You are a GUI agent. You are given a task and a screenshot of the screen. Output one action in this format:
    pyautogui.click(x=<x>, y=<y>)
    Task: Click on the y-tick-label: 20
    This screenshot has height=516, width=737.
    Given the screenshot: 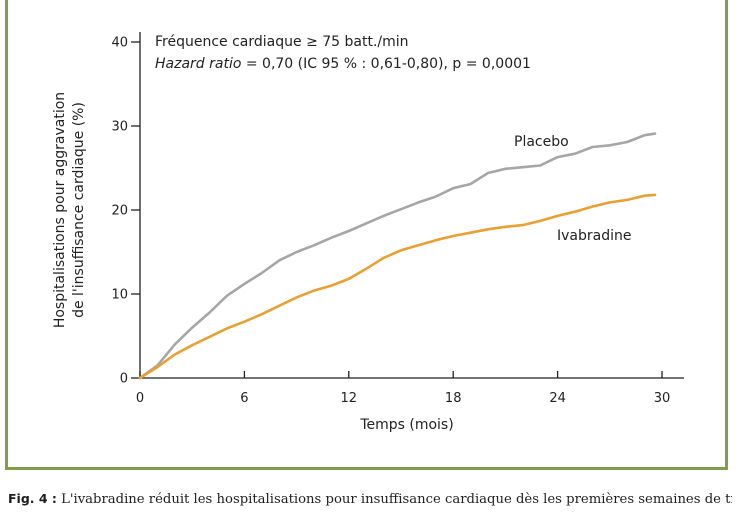 What is the action you would take?
    pyautogui.click(x=119, y=211)
    